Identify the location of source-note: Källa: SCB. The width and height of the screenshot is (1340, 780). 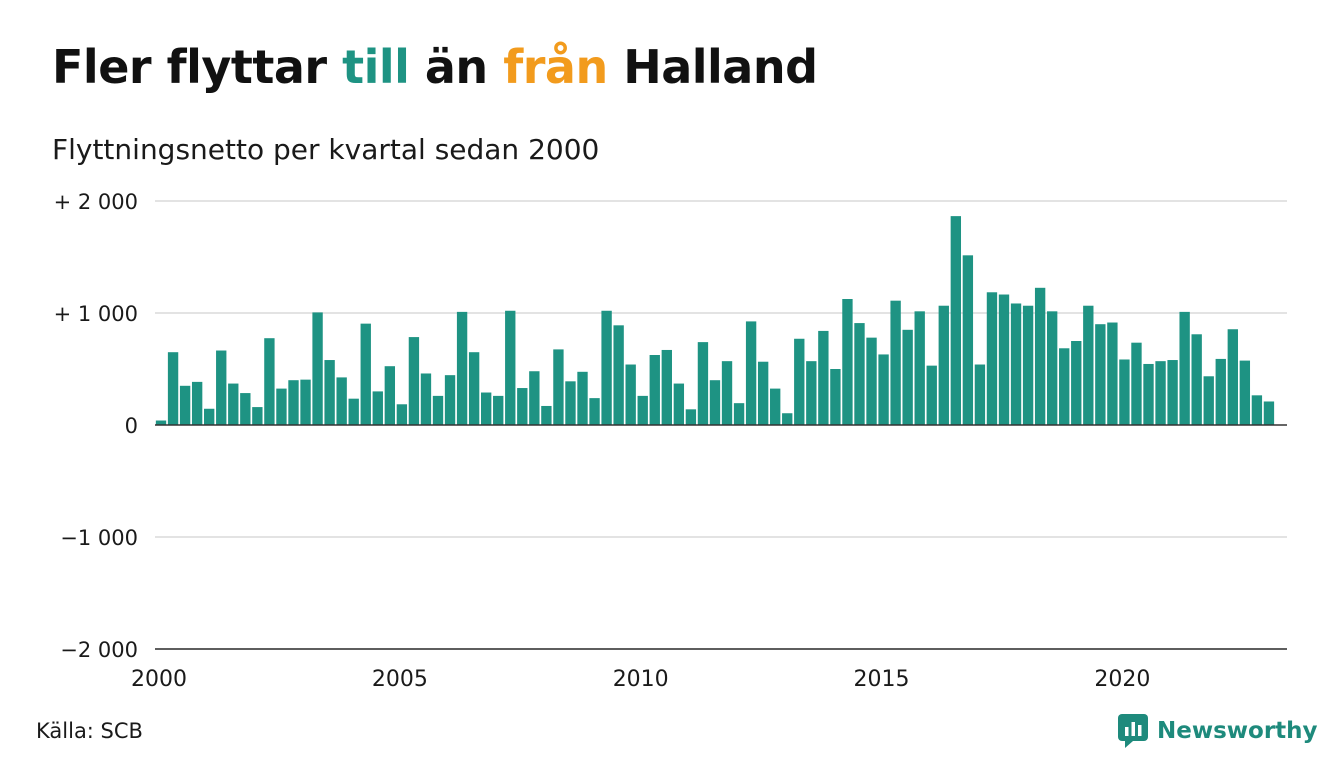
(89, 731).